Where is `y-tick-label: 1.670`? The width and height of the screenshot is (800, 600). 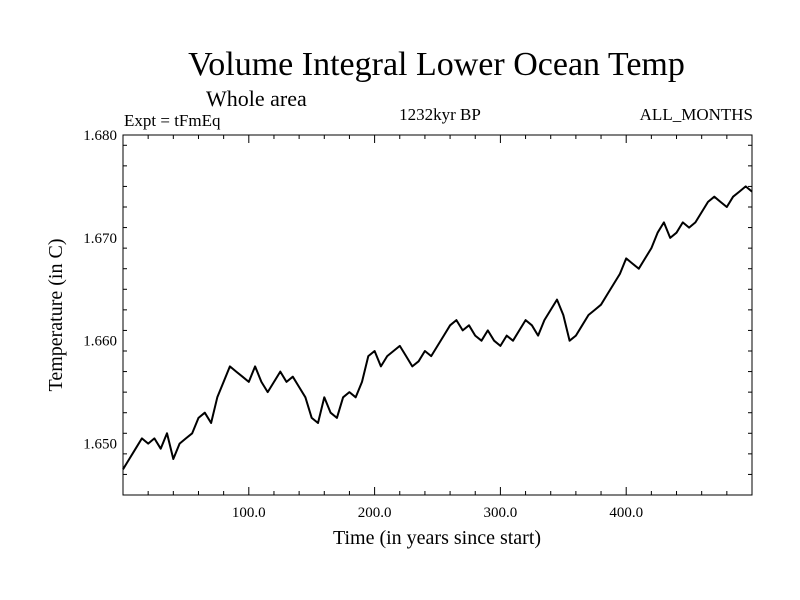 y-tick-label: 1.670 is located at coordinates (100, 239).